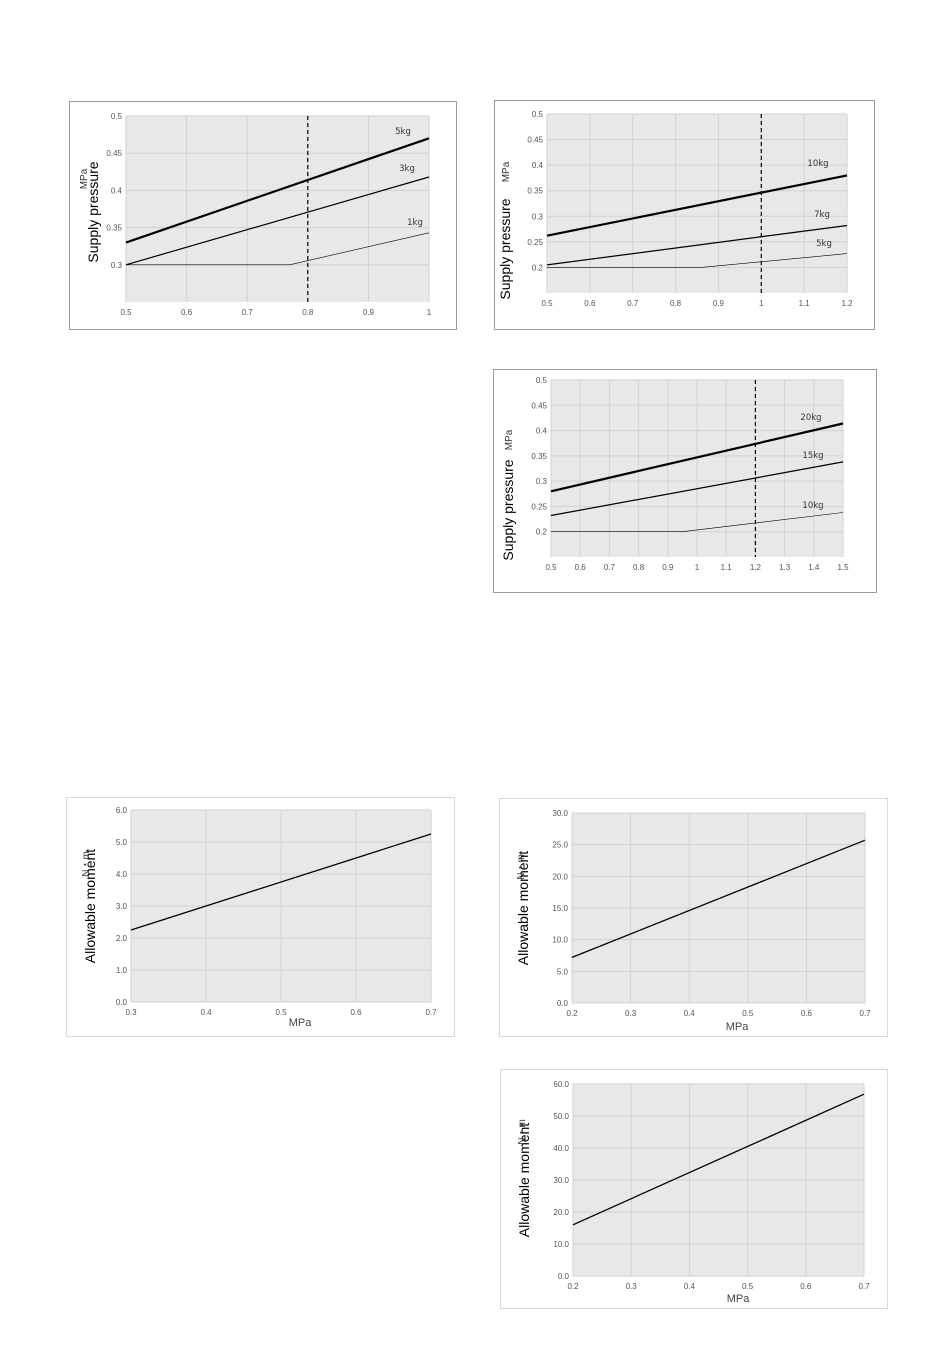 Image resolution: width=950 pixels, height=1369 pixels. What do you see at coordinates (122, 970) in the screenshot?
I see `y-tick-label: 1.0` at bounding box center [122, 970].